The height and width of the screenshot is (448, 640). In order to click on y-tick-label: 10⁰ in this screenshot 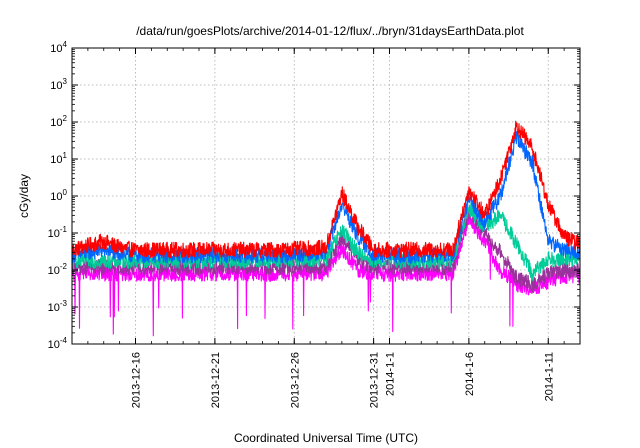, I will do `click(58, 195)`.